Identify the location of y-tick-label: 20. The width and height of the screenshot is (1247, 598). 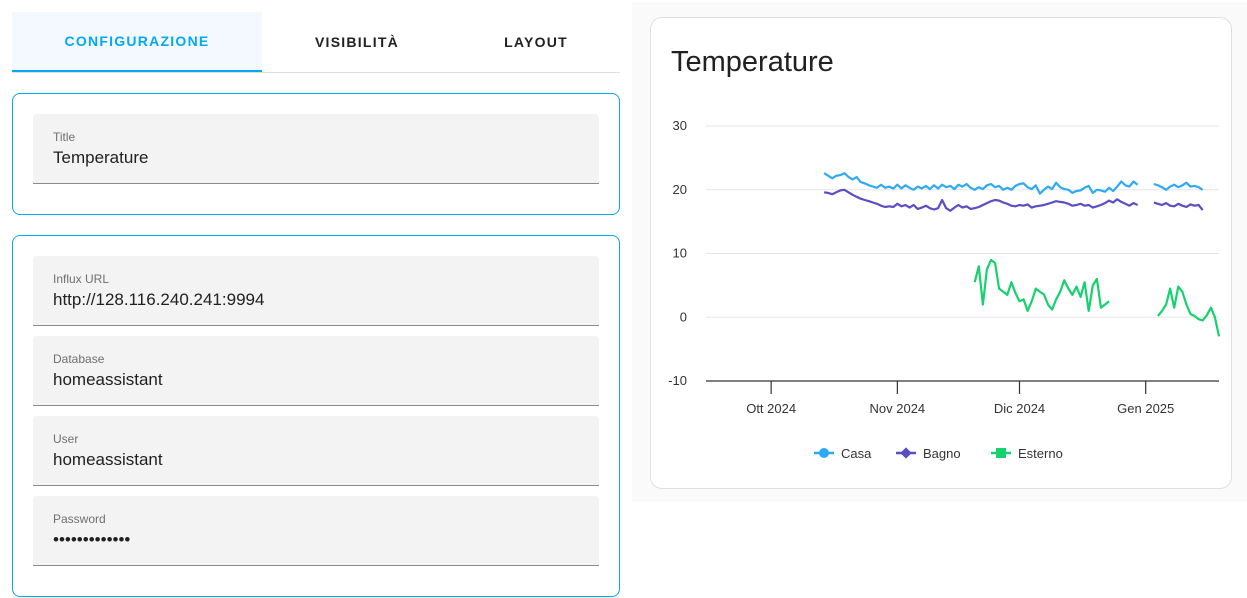
(680, 189).